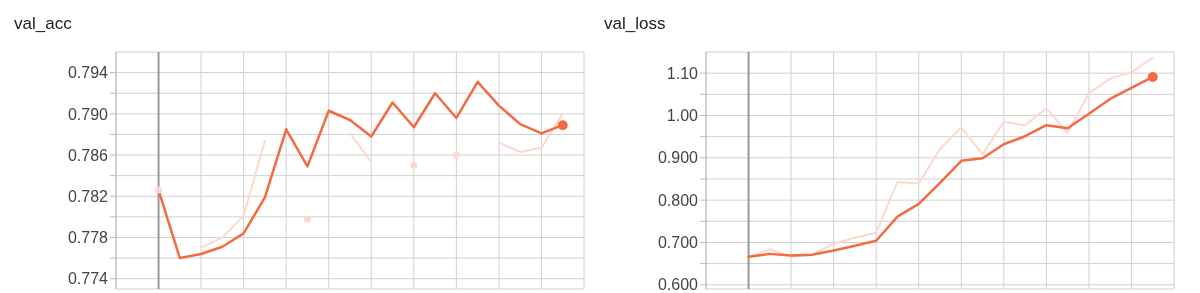 This screenshot has height=293, width=1200. What do you see at coordinates (88, 196) in the screenshot?
I see `y-tick-label: 0.782` at bounding box center [88, 196].